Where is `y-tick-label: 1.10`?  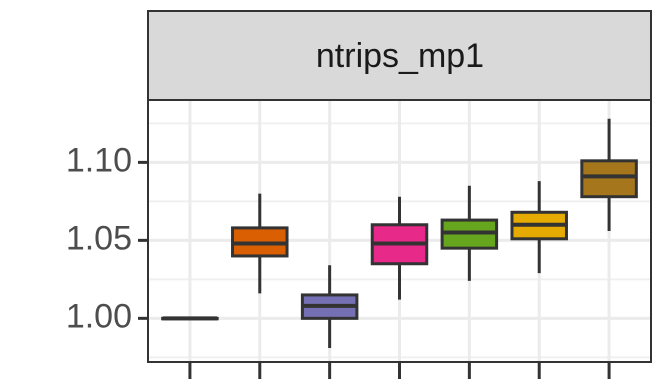
y-tick-label: 1.10 is located at coordinates (99, 160).